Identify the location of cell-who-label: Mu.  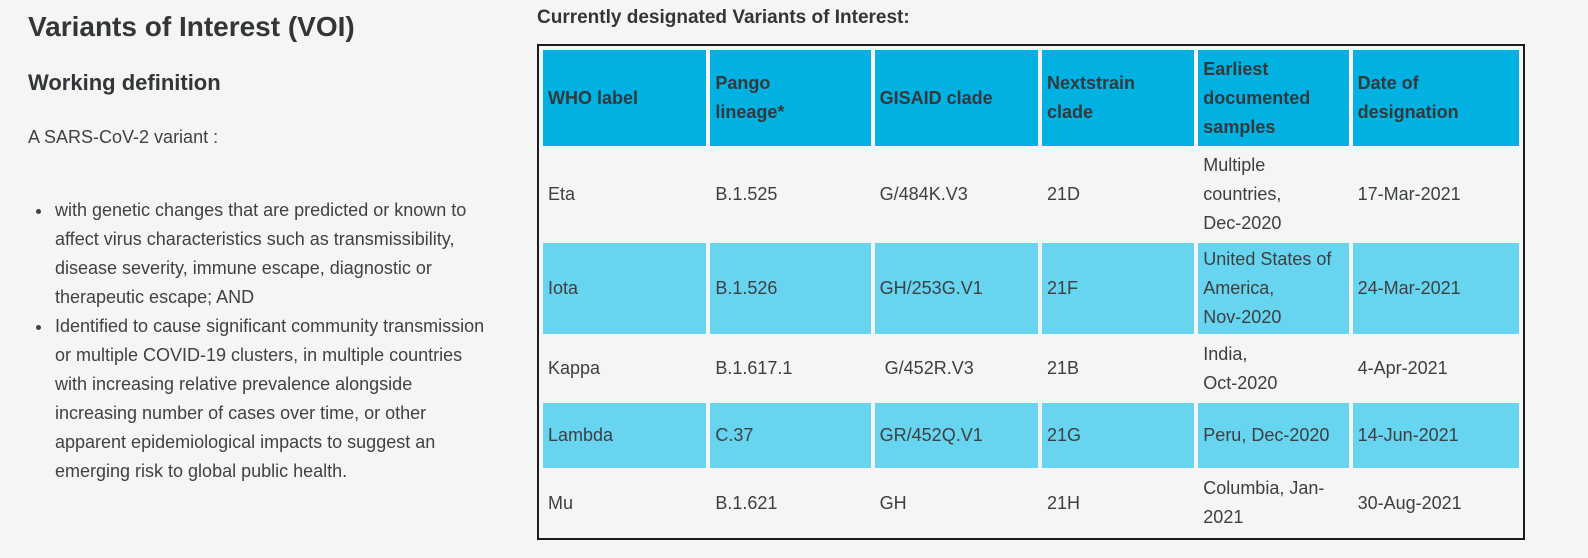
(561, 502).